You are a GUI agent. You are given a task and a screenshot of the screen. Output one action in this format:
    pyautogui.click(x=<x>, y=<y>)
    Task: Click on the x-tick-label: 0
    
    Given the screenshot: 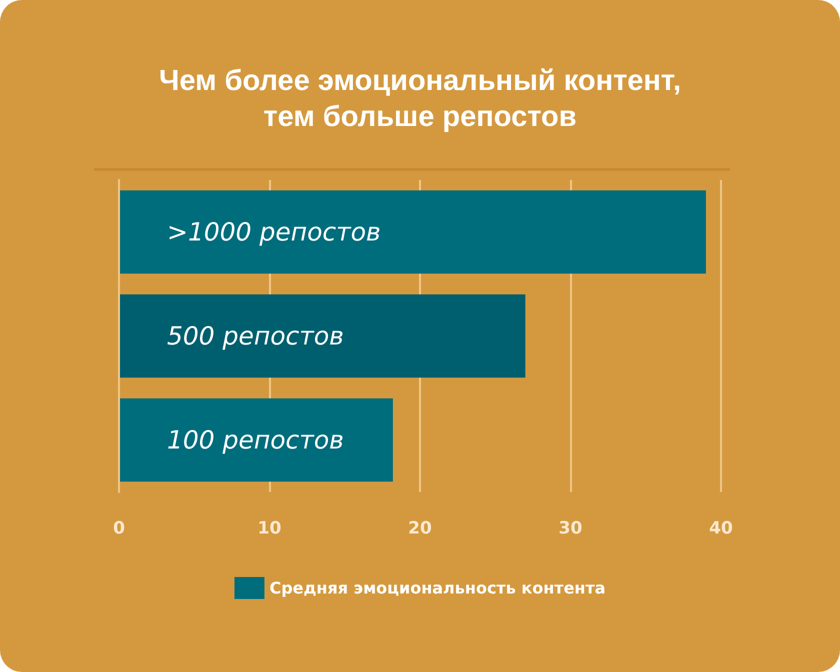 What is the action you would take?
    pyautogui.click(x=119, y=528)
    